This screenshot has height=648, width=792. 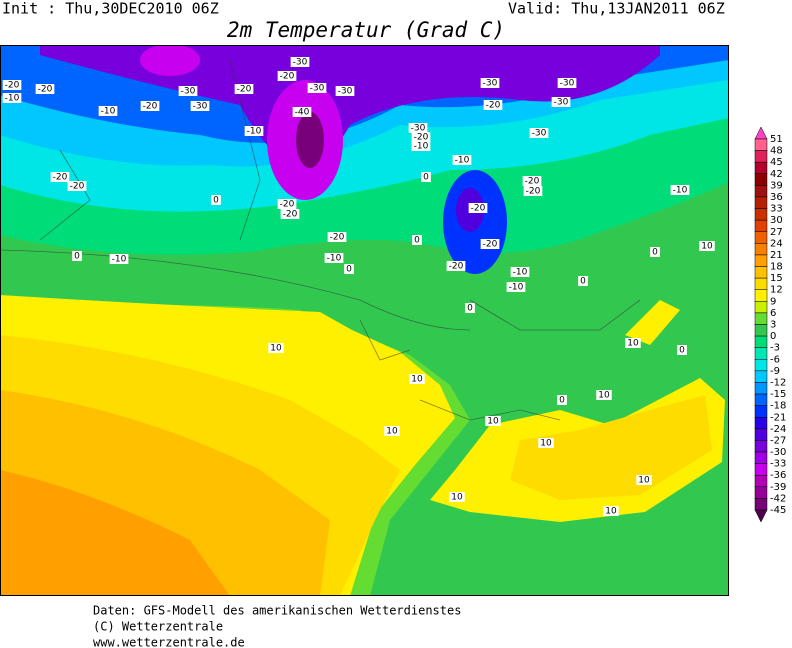 What do you see at coordinates (778, 487) in the screenshot?
I see `colorbar-label: -39` at bounding box center [778, 487].